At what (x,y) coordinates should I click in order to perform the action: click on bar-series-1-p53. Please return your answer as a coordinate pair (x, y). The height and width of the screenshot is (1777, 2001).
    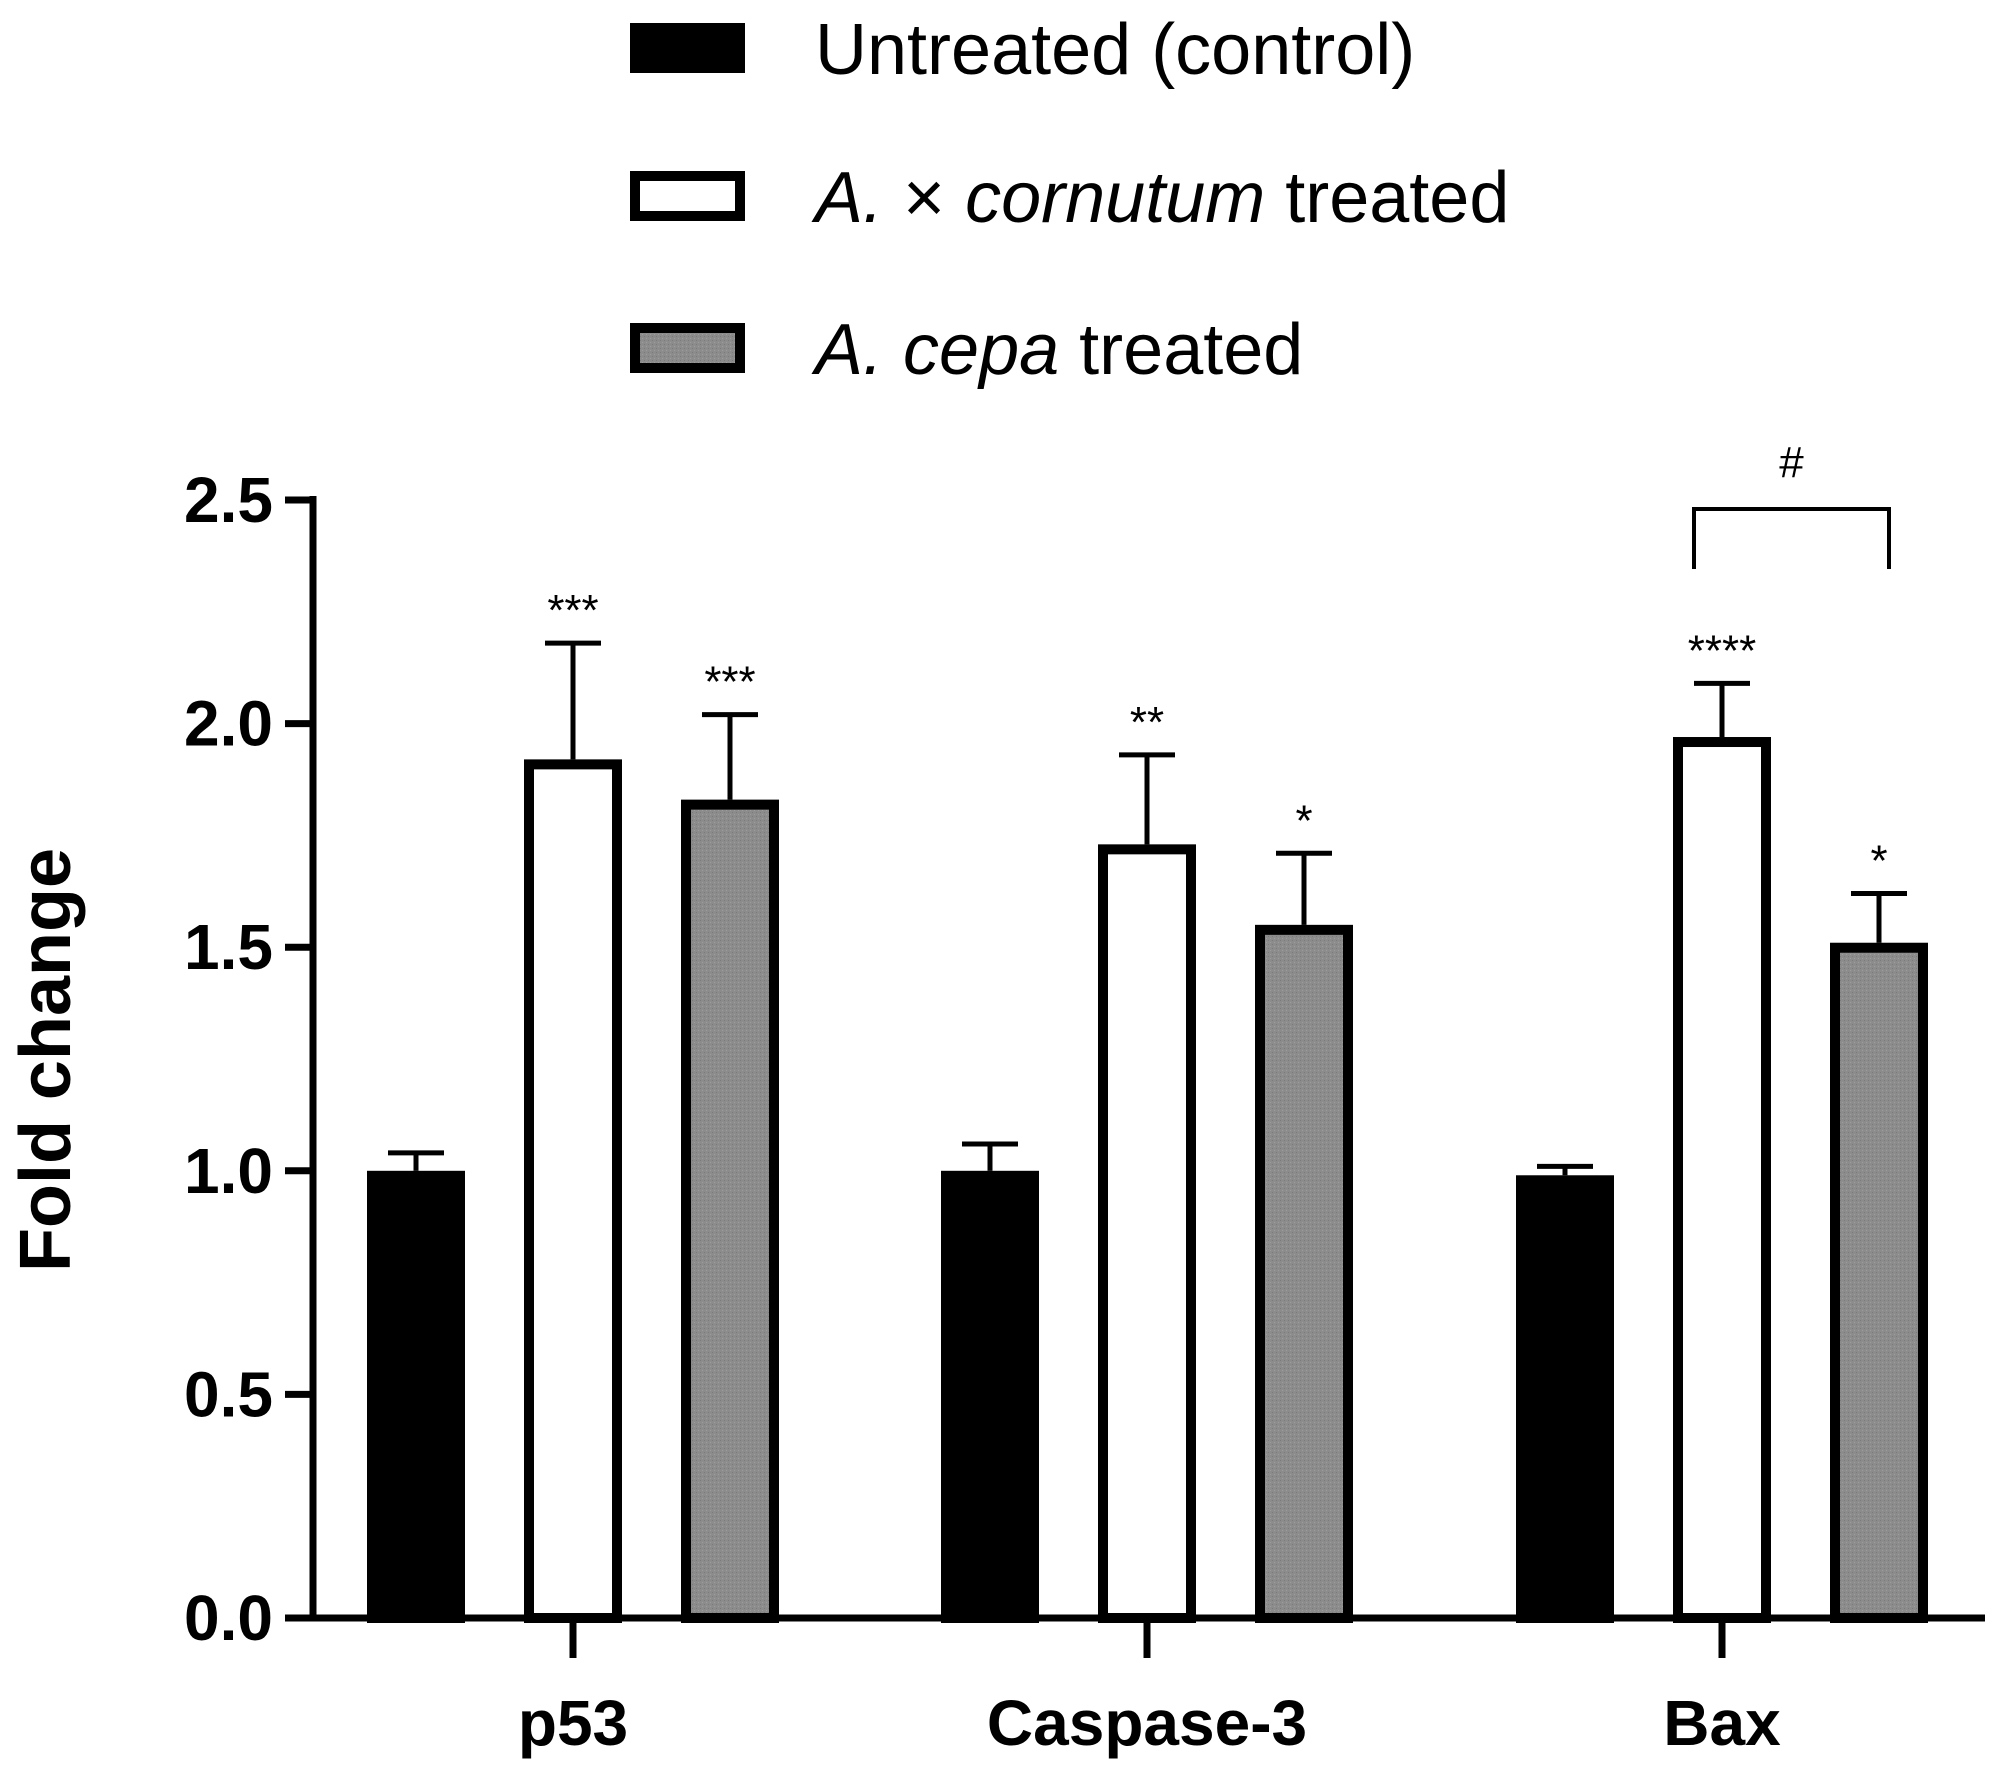
    Looking at the image, I should click on (573, 1191).